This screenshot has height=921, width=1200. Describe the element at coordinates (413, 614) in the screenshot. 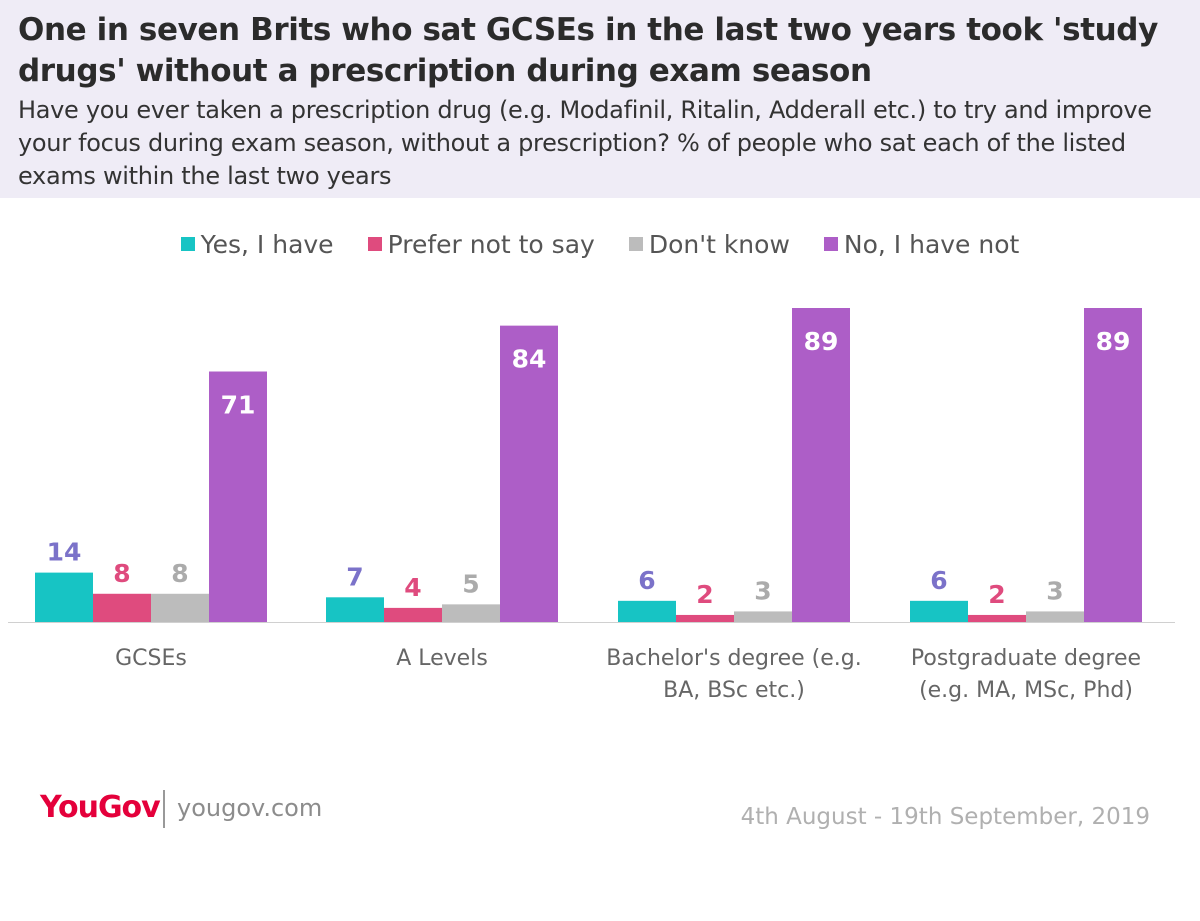

I see `bar-prefer-not-to-say-a-levels` at that location.